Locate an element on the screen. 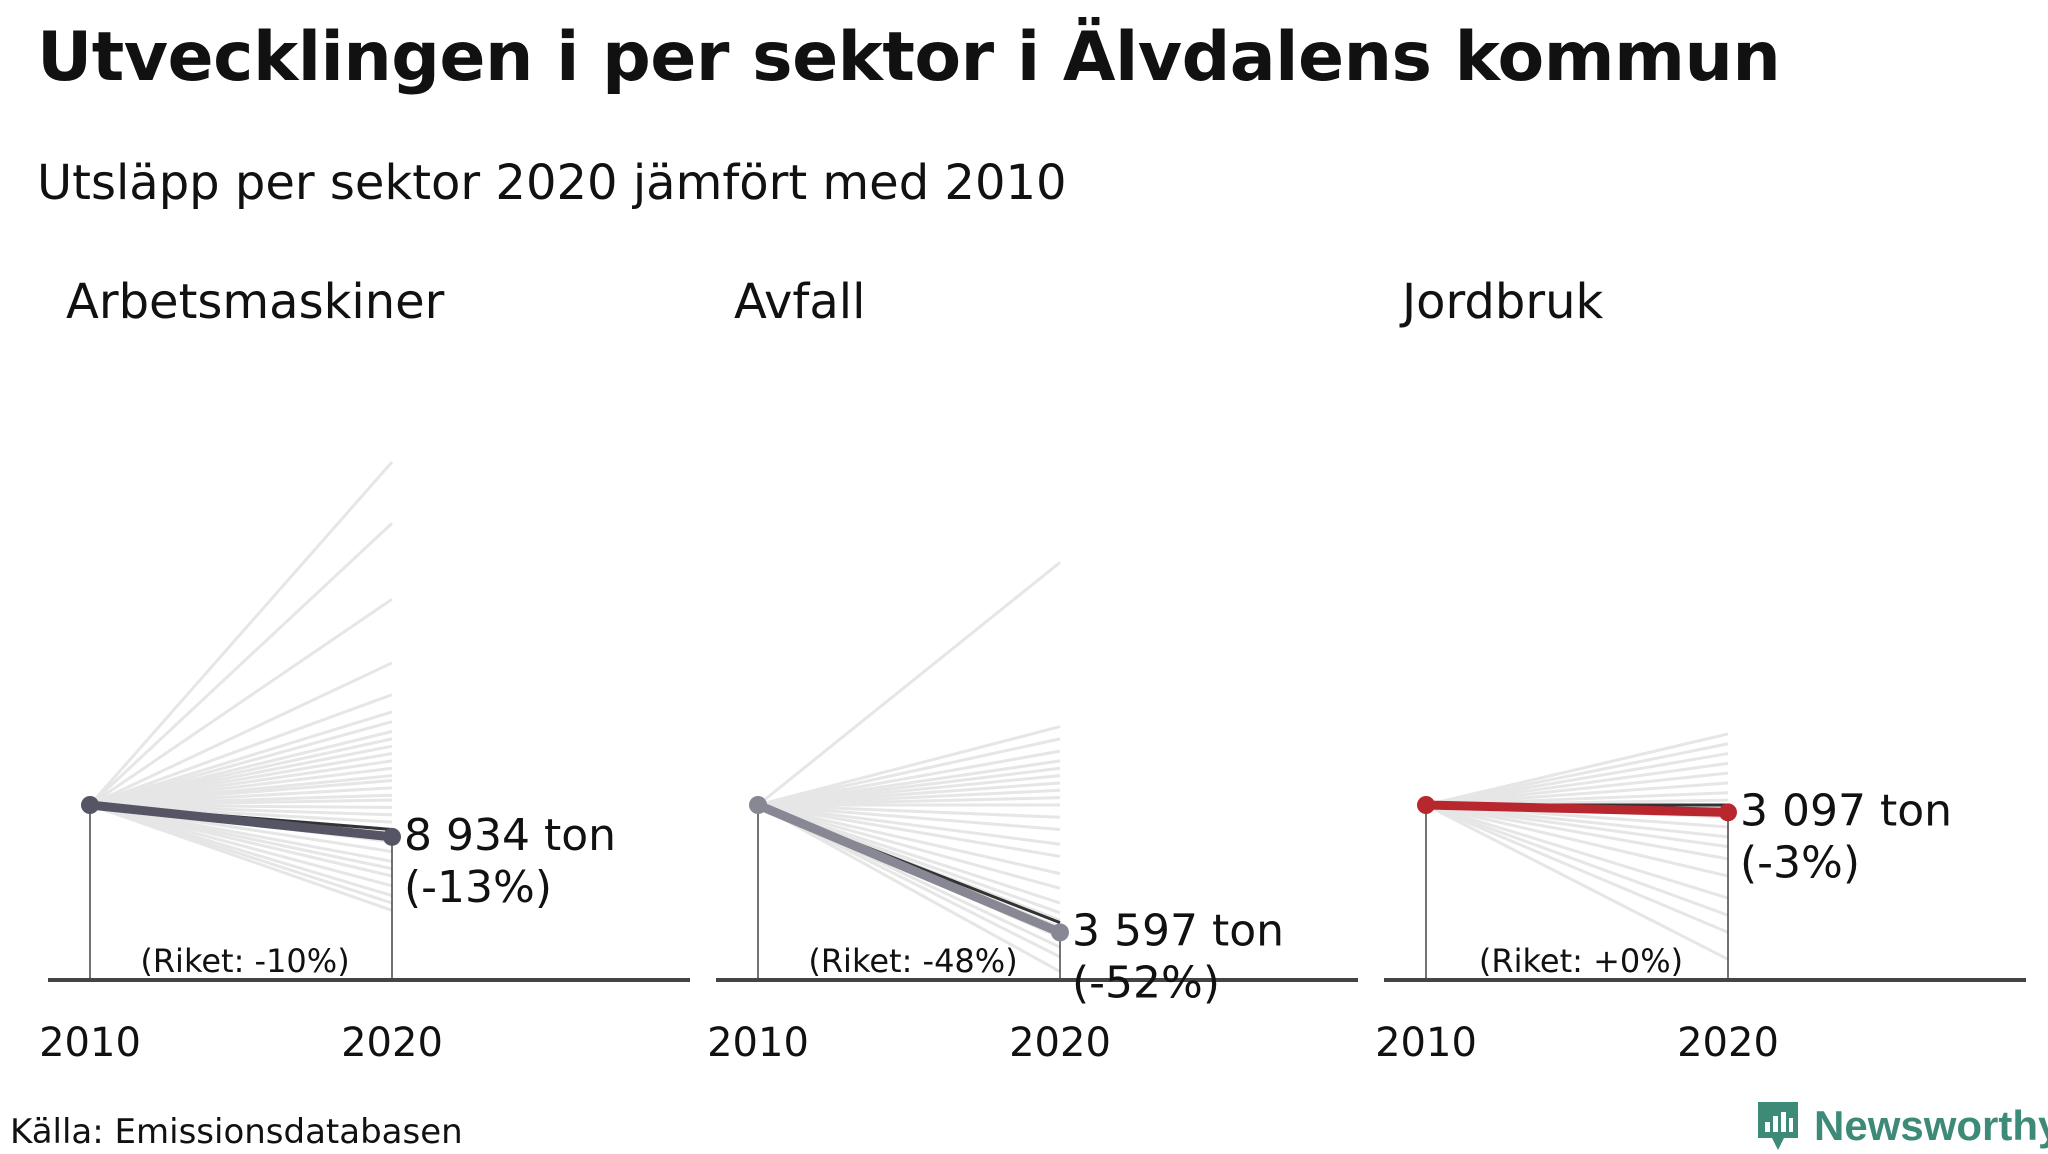  panel-title: Avfall is located at coordinates (799, 302).